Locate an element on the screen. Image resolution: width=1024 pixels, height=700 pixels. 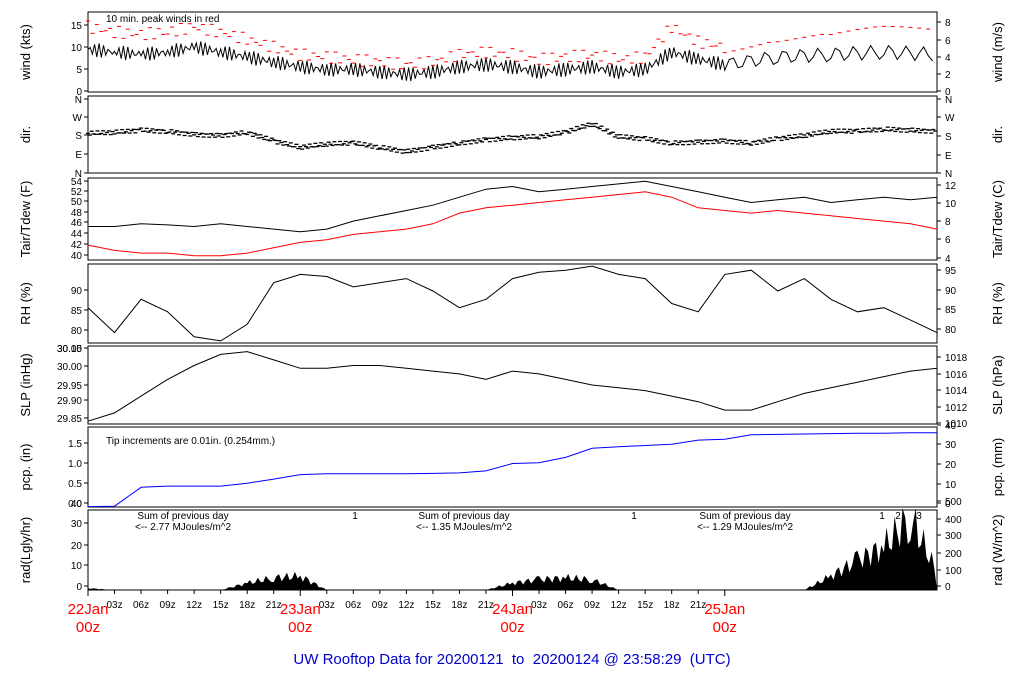
y-axis-label-right: RH (%) is located at coordinates (997, 303).